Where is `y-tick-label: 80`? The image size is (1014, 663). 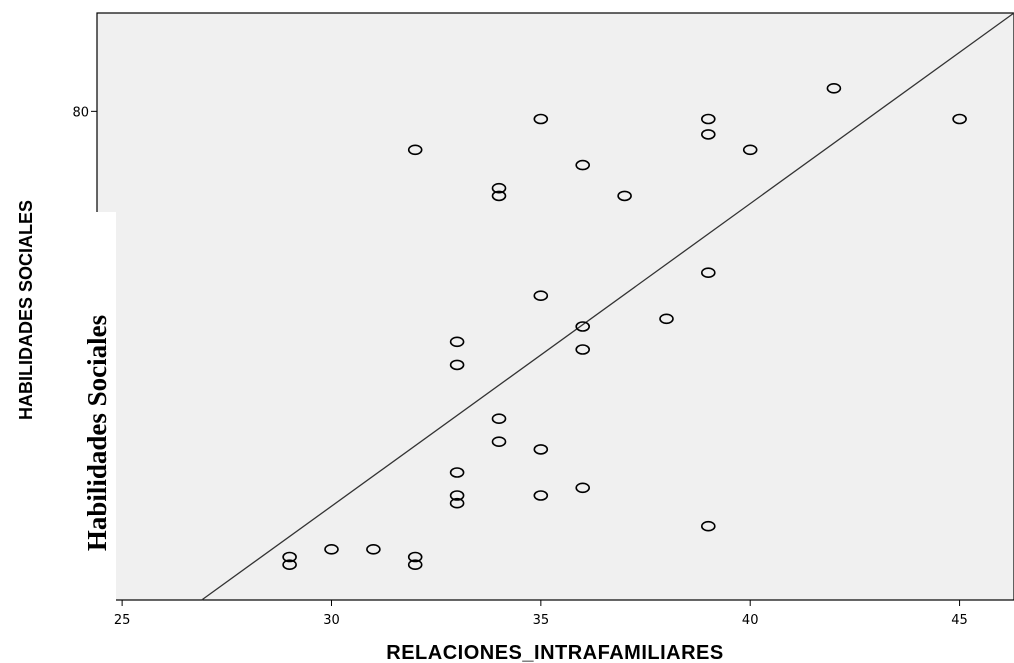 y-tick-label: 80 is located at coordinates (80, 112).